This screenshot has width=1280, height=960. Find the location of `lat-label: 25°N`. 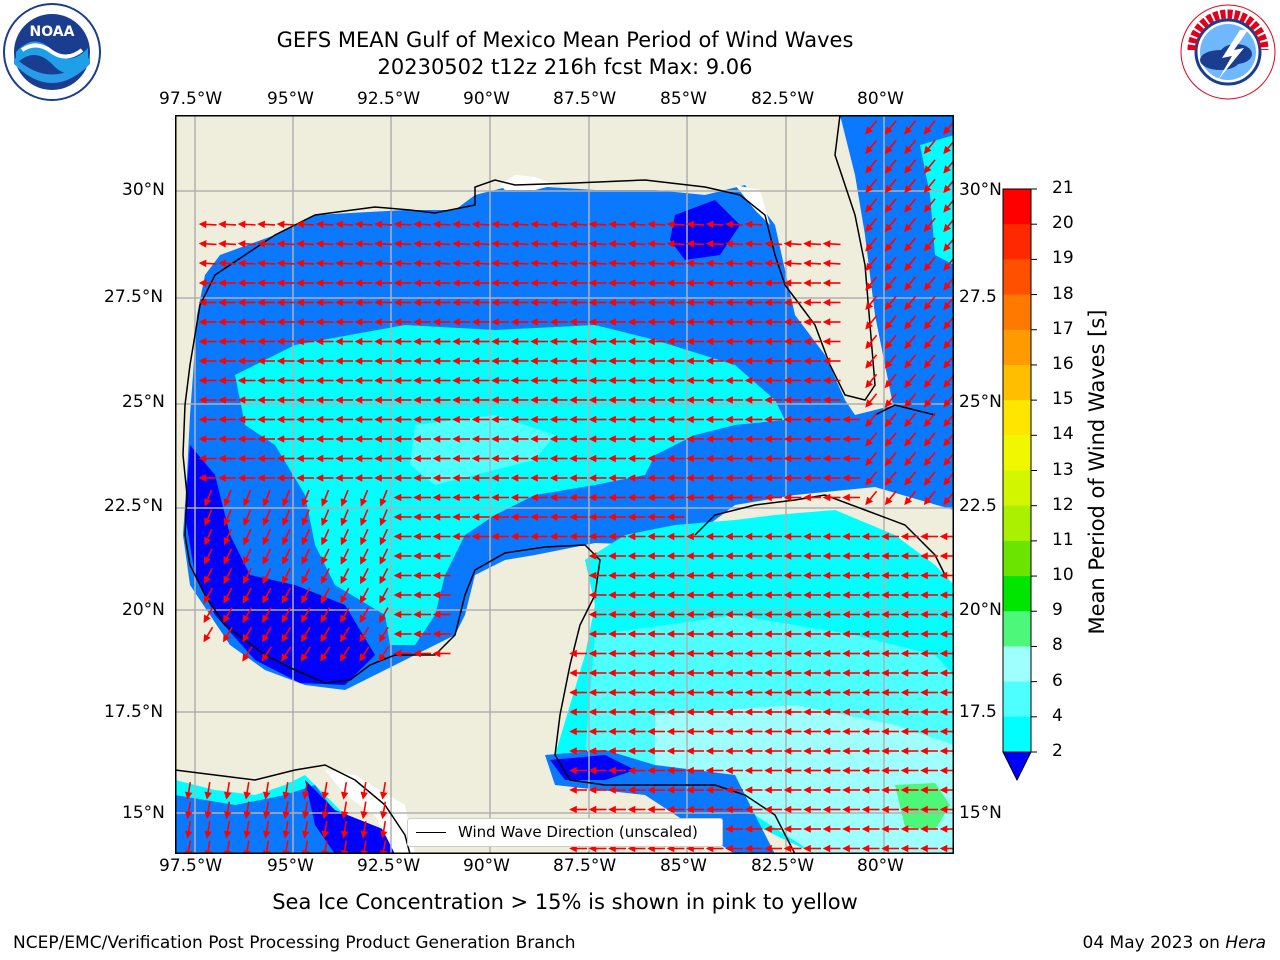

lat-label: 25°N is located at coordinates (143, 402).